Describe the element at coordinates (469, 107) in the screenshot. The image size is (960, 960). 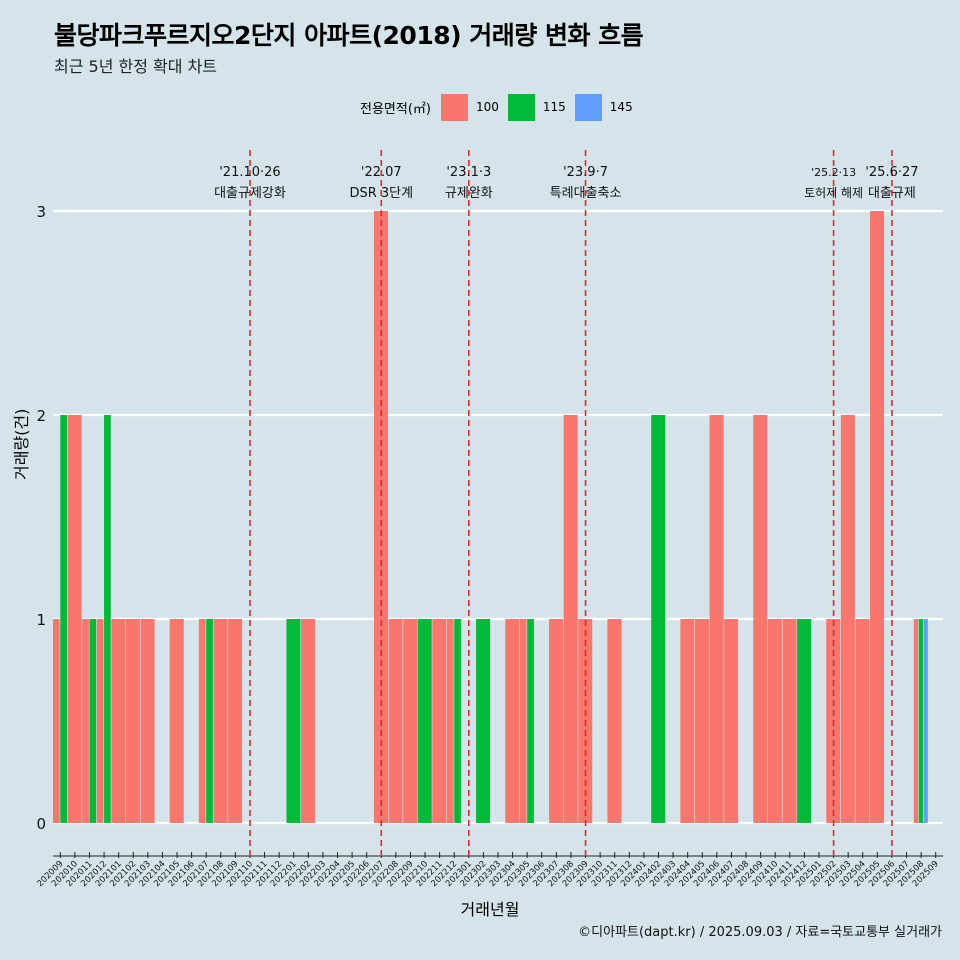
I see `legend-item-100: 100` at that location.